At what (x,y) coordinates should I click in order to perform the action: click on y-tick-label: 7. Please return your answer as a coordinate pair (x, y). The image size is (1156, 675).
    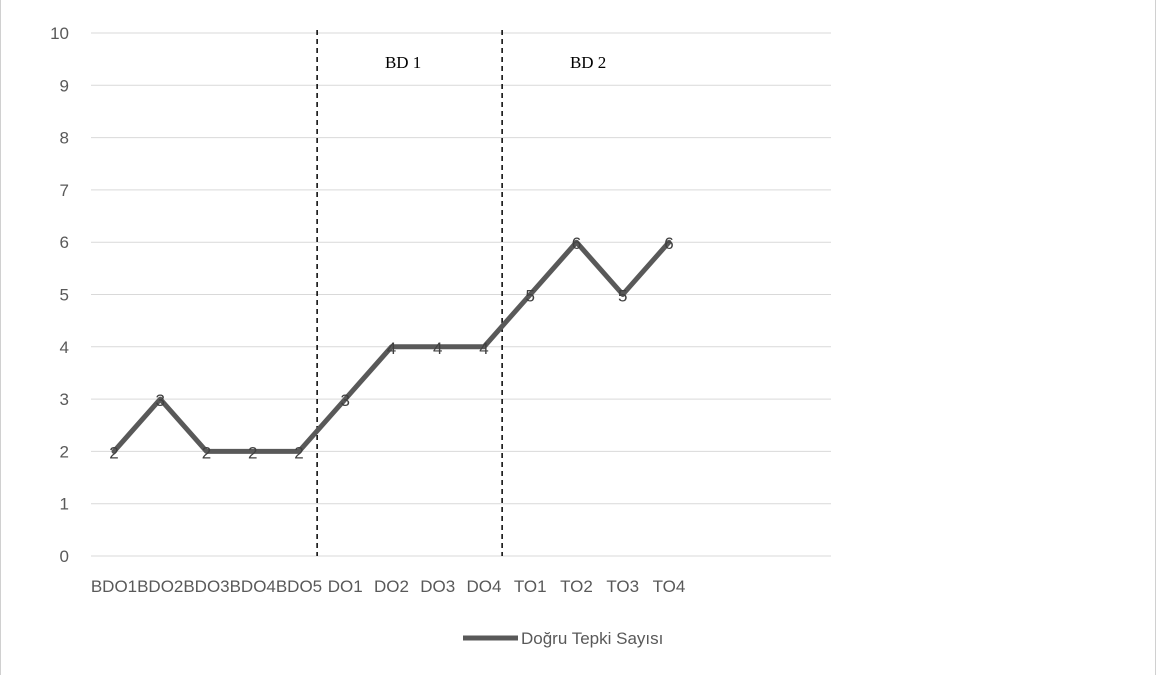
    Looking at the image, I should click on (64, 190).